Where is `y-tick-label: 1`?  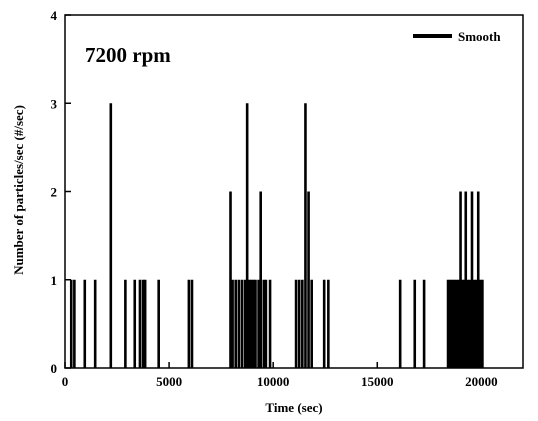
y-tick-label: 1 is located at coordinates (54, 280).